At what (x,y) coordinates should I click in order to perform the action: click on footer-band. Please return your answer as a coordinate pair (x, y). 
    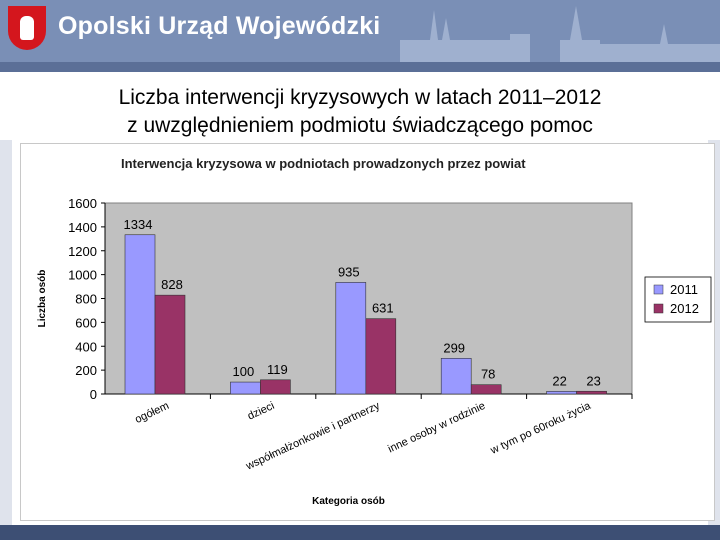
    Looking at the image, I should click on (360, 532).